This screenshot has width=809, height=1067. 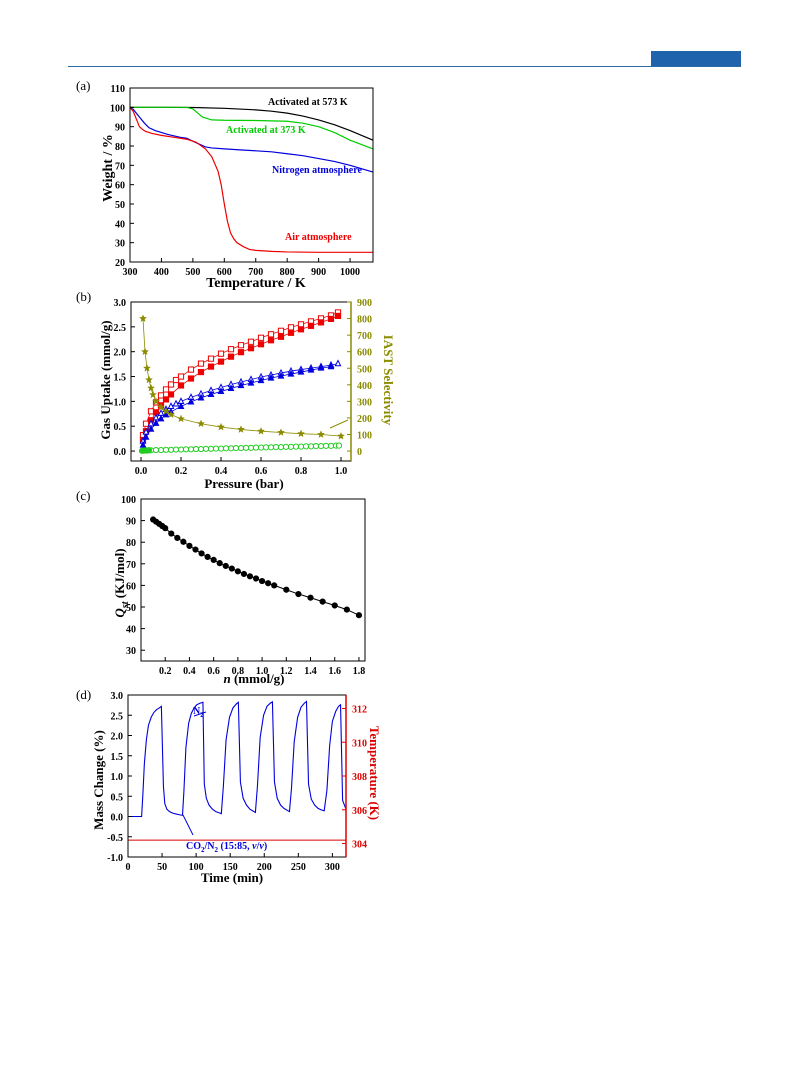 What do you see at coordinates (359, 743) in the screenshot?
I see `right-y-tick-label: 310` at bounding box center [359, 743].